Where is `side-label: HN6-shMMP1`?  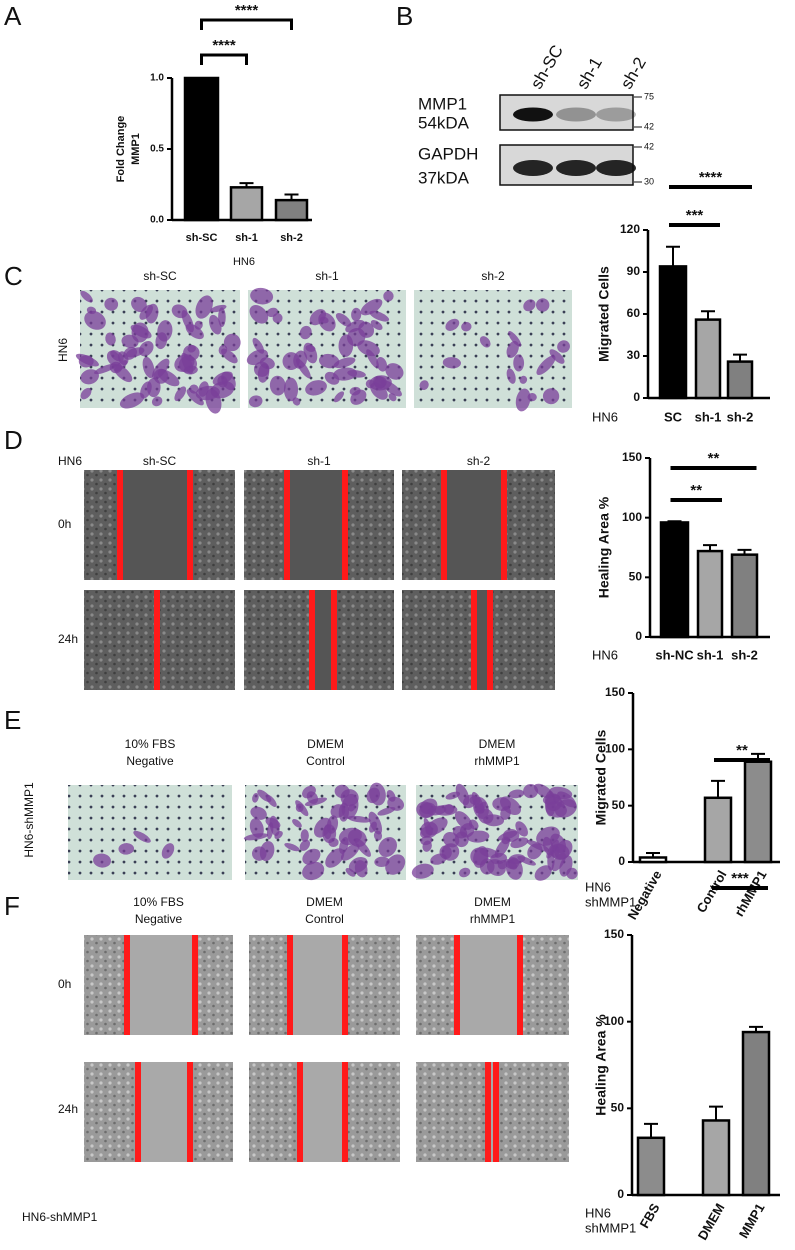
side-label: HN6-shMMP1 is located at coordinates (29, 820).